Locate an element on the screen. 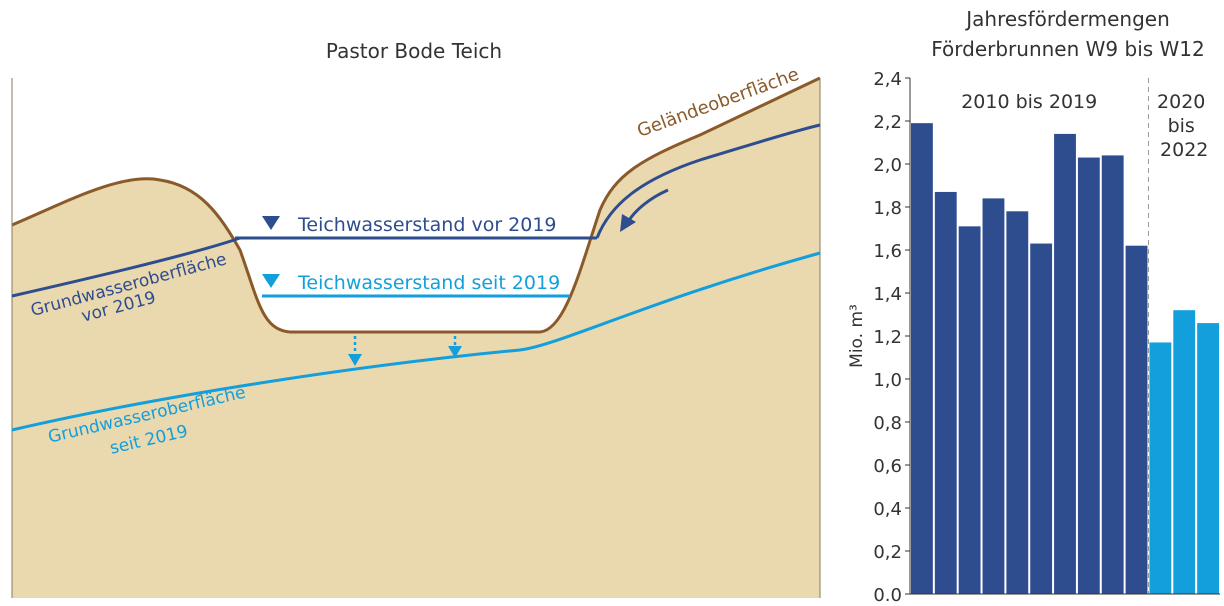 This screenshot has width=1224, height=606. y-tick-label: 2,0 is located at coordinates (887, 165).